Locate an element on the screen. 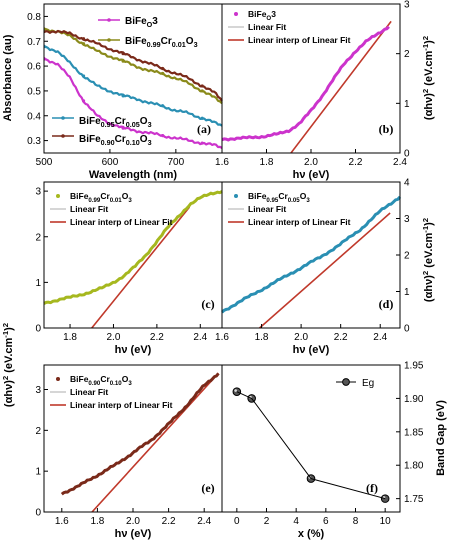 This screenshot has width=453, height=550. panel-f-frame is located at coordinates (311, 438).